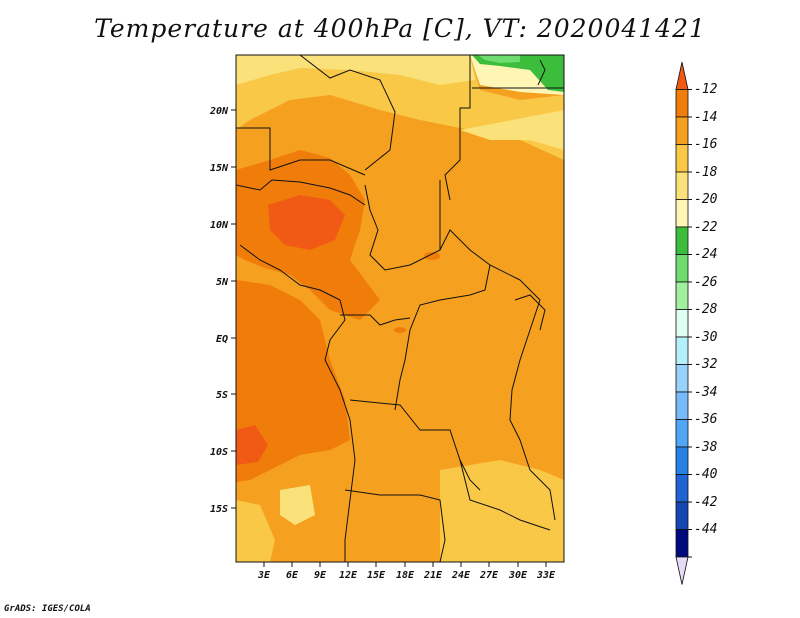 This screenshot has width=800, height=618. I want to click on lat-label-eq: EQ, so click(222, 339).